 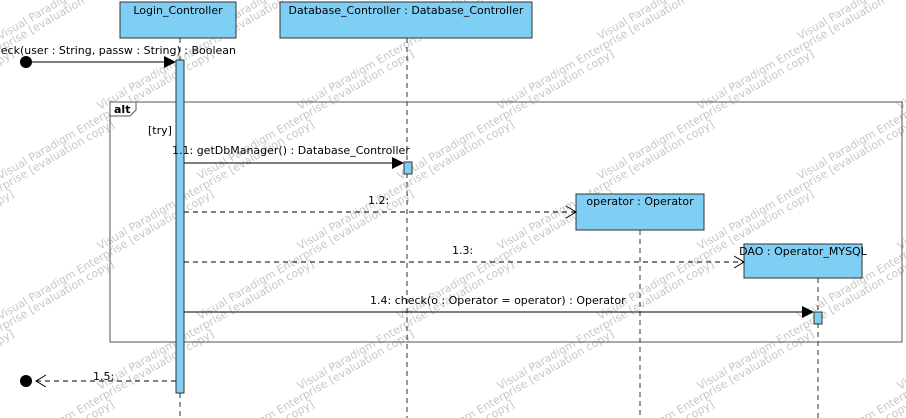 I want to click on lifeline-label: operator : Operator, so click(x=640, y=201).